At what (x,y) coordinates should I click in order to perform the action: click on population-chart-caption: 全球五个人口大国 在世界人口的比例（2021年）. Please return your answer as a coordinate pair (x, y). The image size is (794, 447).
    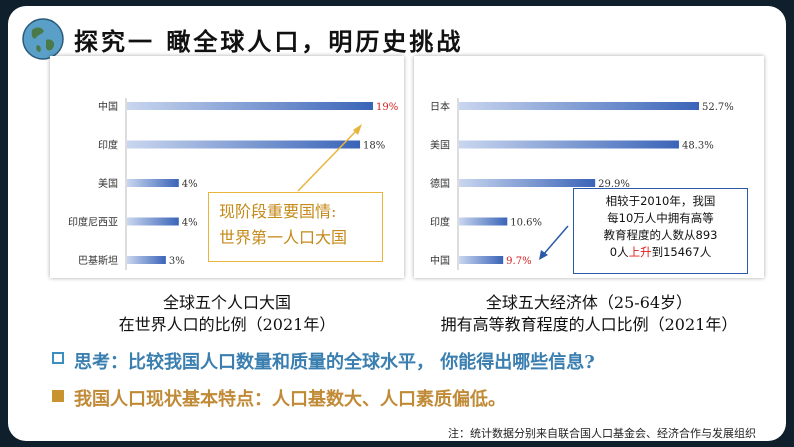
    Looking at the image, I should click on (227, 314).